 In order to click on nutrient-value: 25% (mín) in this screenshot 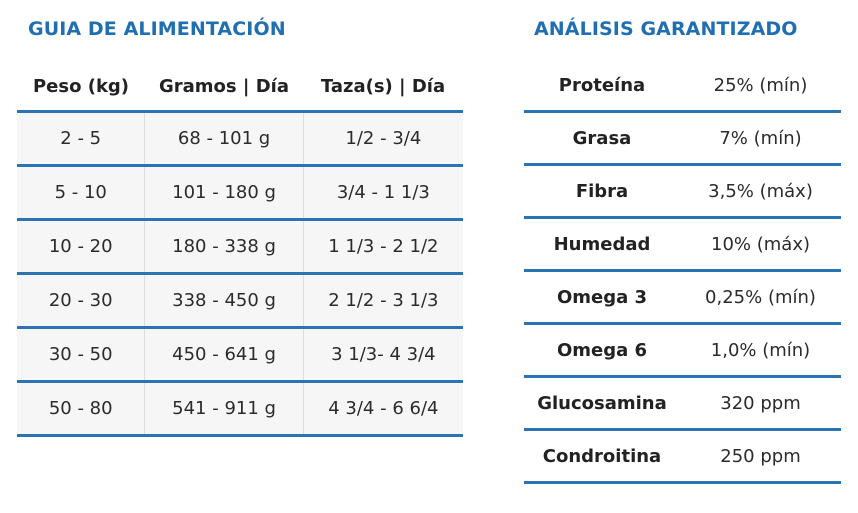, I will do `click(760, 85)`.